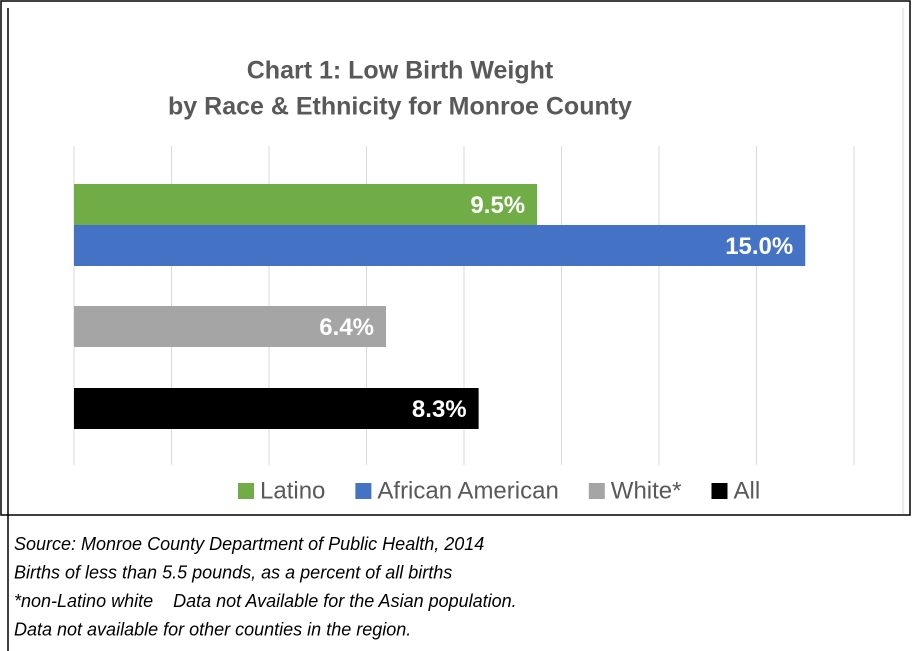 The height and width of the screenshot is (651, 912). I want to click on value-label: 6.4%, so click(346, 327).